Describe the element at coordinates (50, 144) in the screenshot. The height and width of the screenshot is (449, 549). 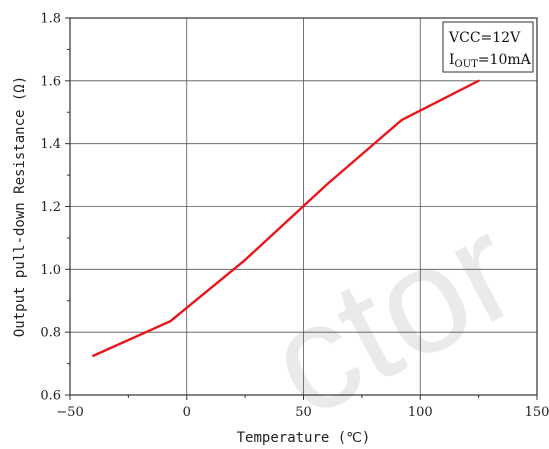
I see `y-tick-label: 1.4` at that location.